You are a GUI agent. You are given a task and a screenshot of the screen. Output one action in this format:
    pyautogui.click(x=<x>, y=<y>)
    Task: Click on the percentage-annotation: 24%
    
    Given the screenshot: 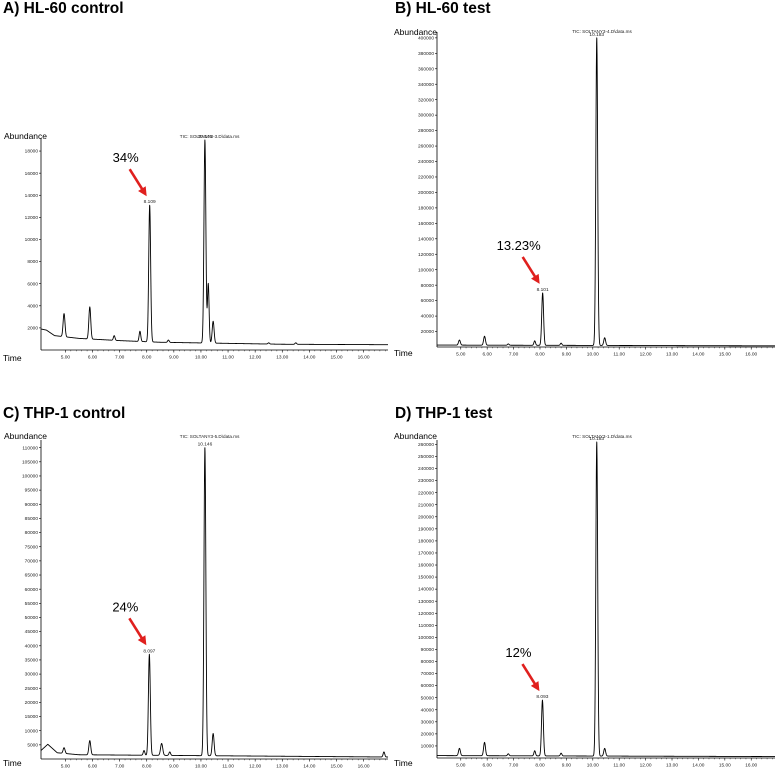 What is the action you would take?
    pyautogui.click(x=125, y=606)
    